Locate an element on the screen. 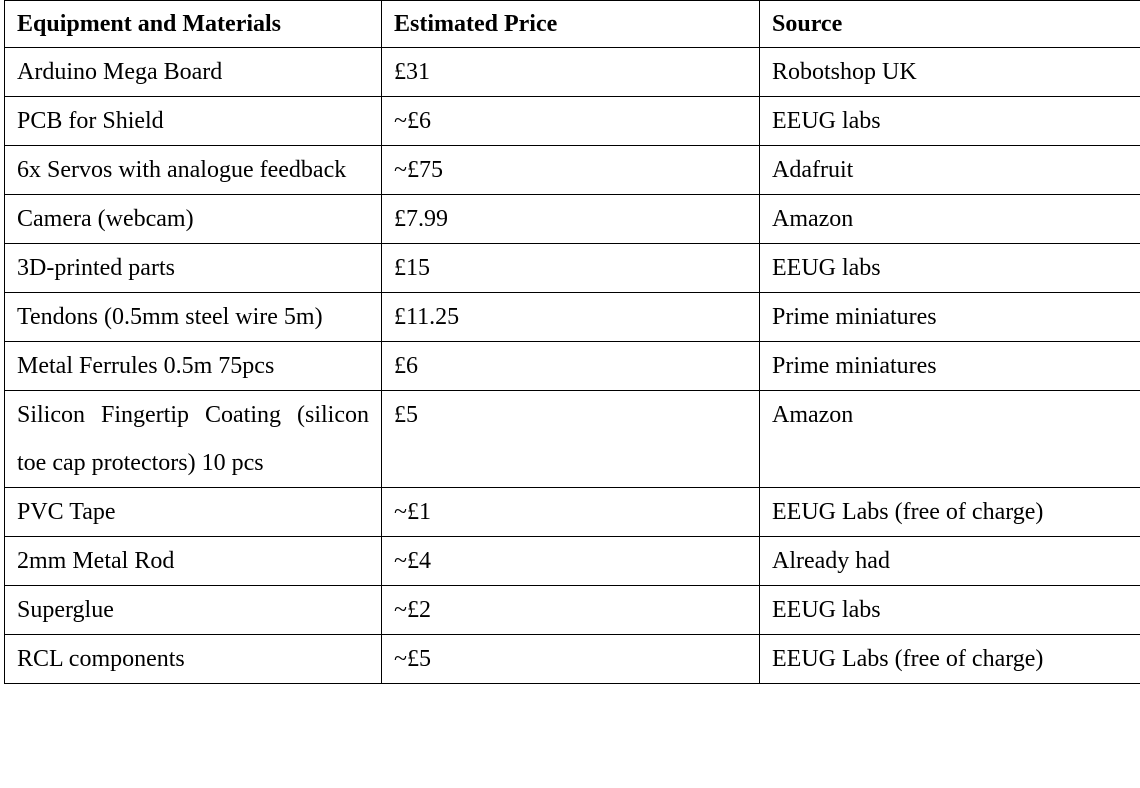  price-cell: ~£4 is located at coordinates (570, 561).